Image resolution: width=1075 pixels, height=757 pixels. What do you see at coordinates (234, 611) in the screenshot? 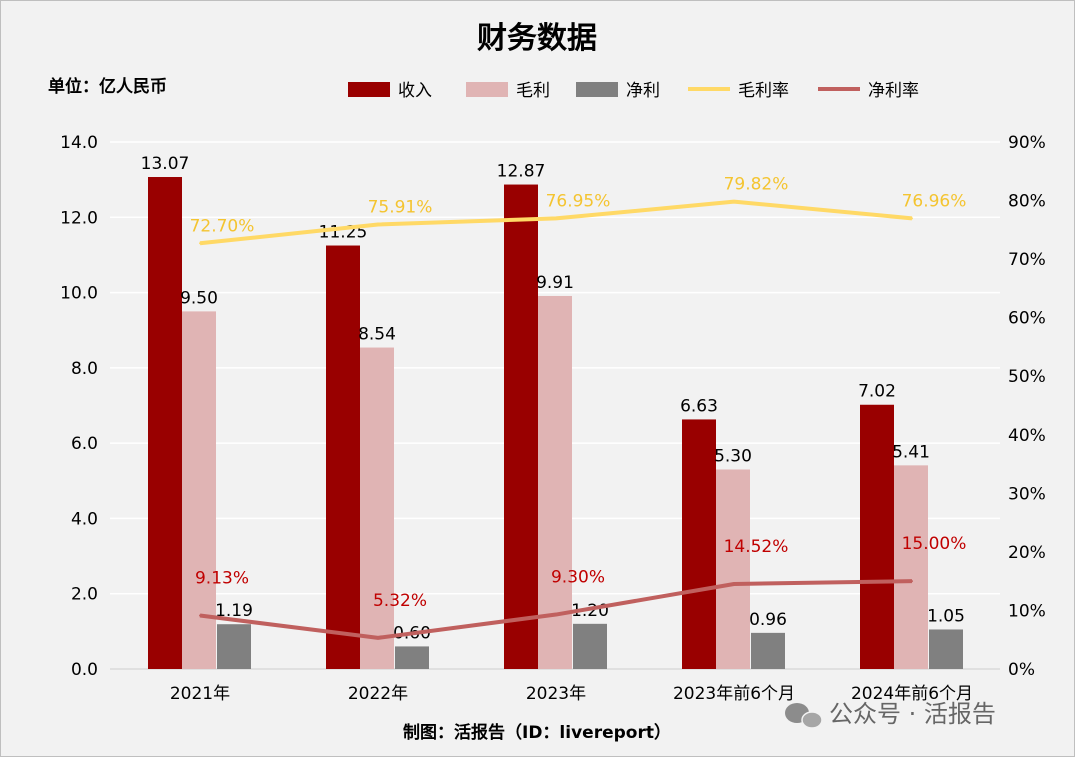
I see `bar-data-label: 1.19` at bounding box center [234, 611].